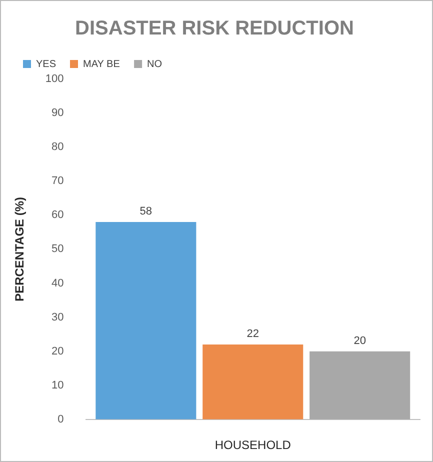 The width and height of the screenshot is (433, 462). I want to click on y-tick-label: 40, so click(58, 283).